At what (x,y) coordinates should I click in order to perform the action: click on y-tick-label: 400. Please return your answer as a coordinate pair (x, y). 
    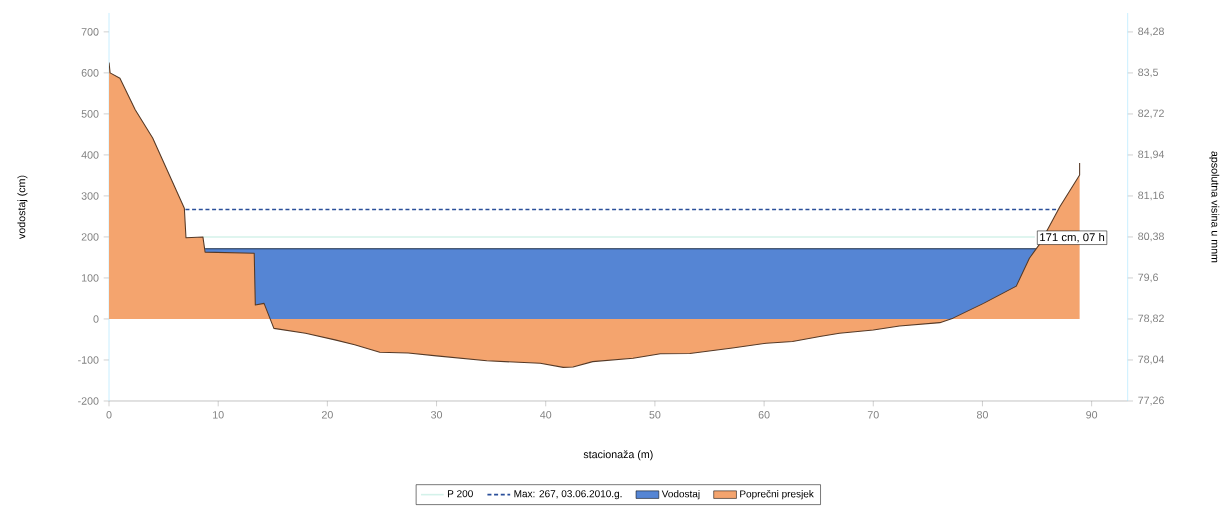
    Looking at the image, I should click on (90, 155).